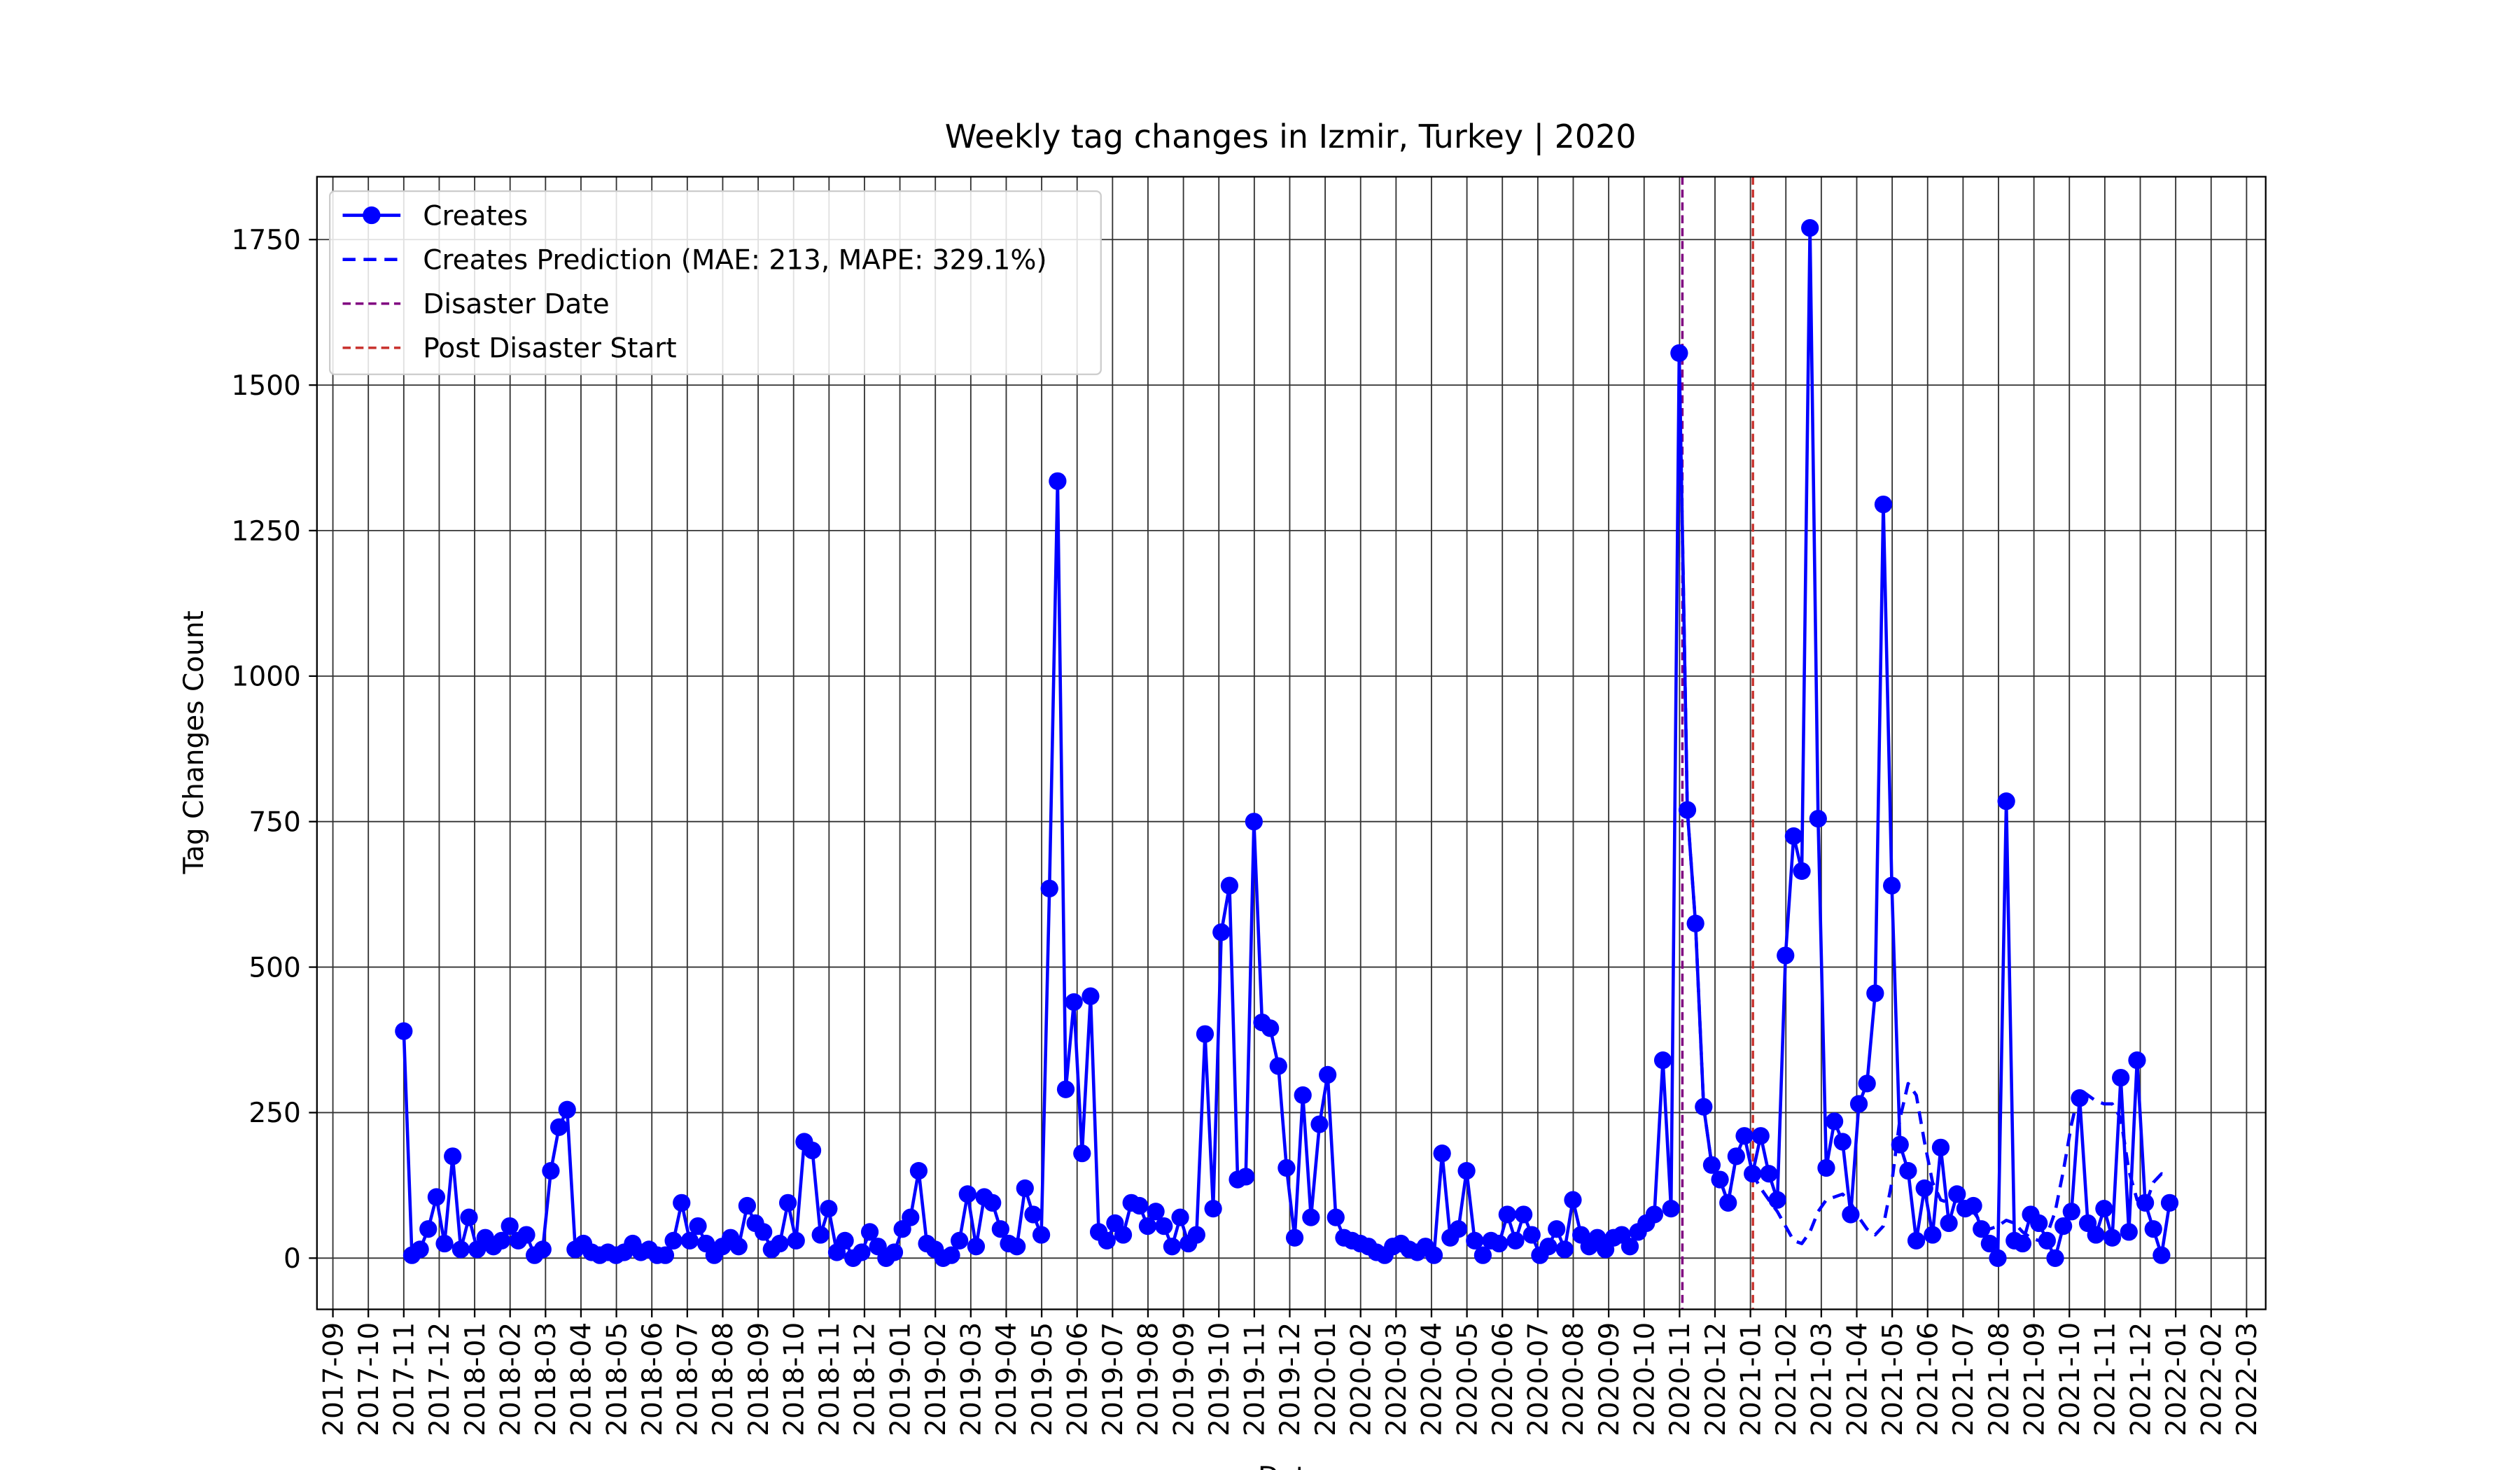 This screenshot has width=2520, height=1470. What do you see at coordinates (1042, 1379) in the screenshot?
I see `x-tick-label: 2019-05` at bounding box center [1042, 1379].